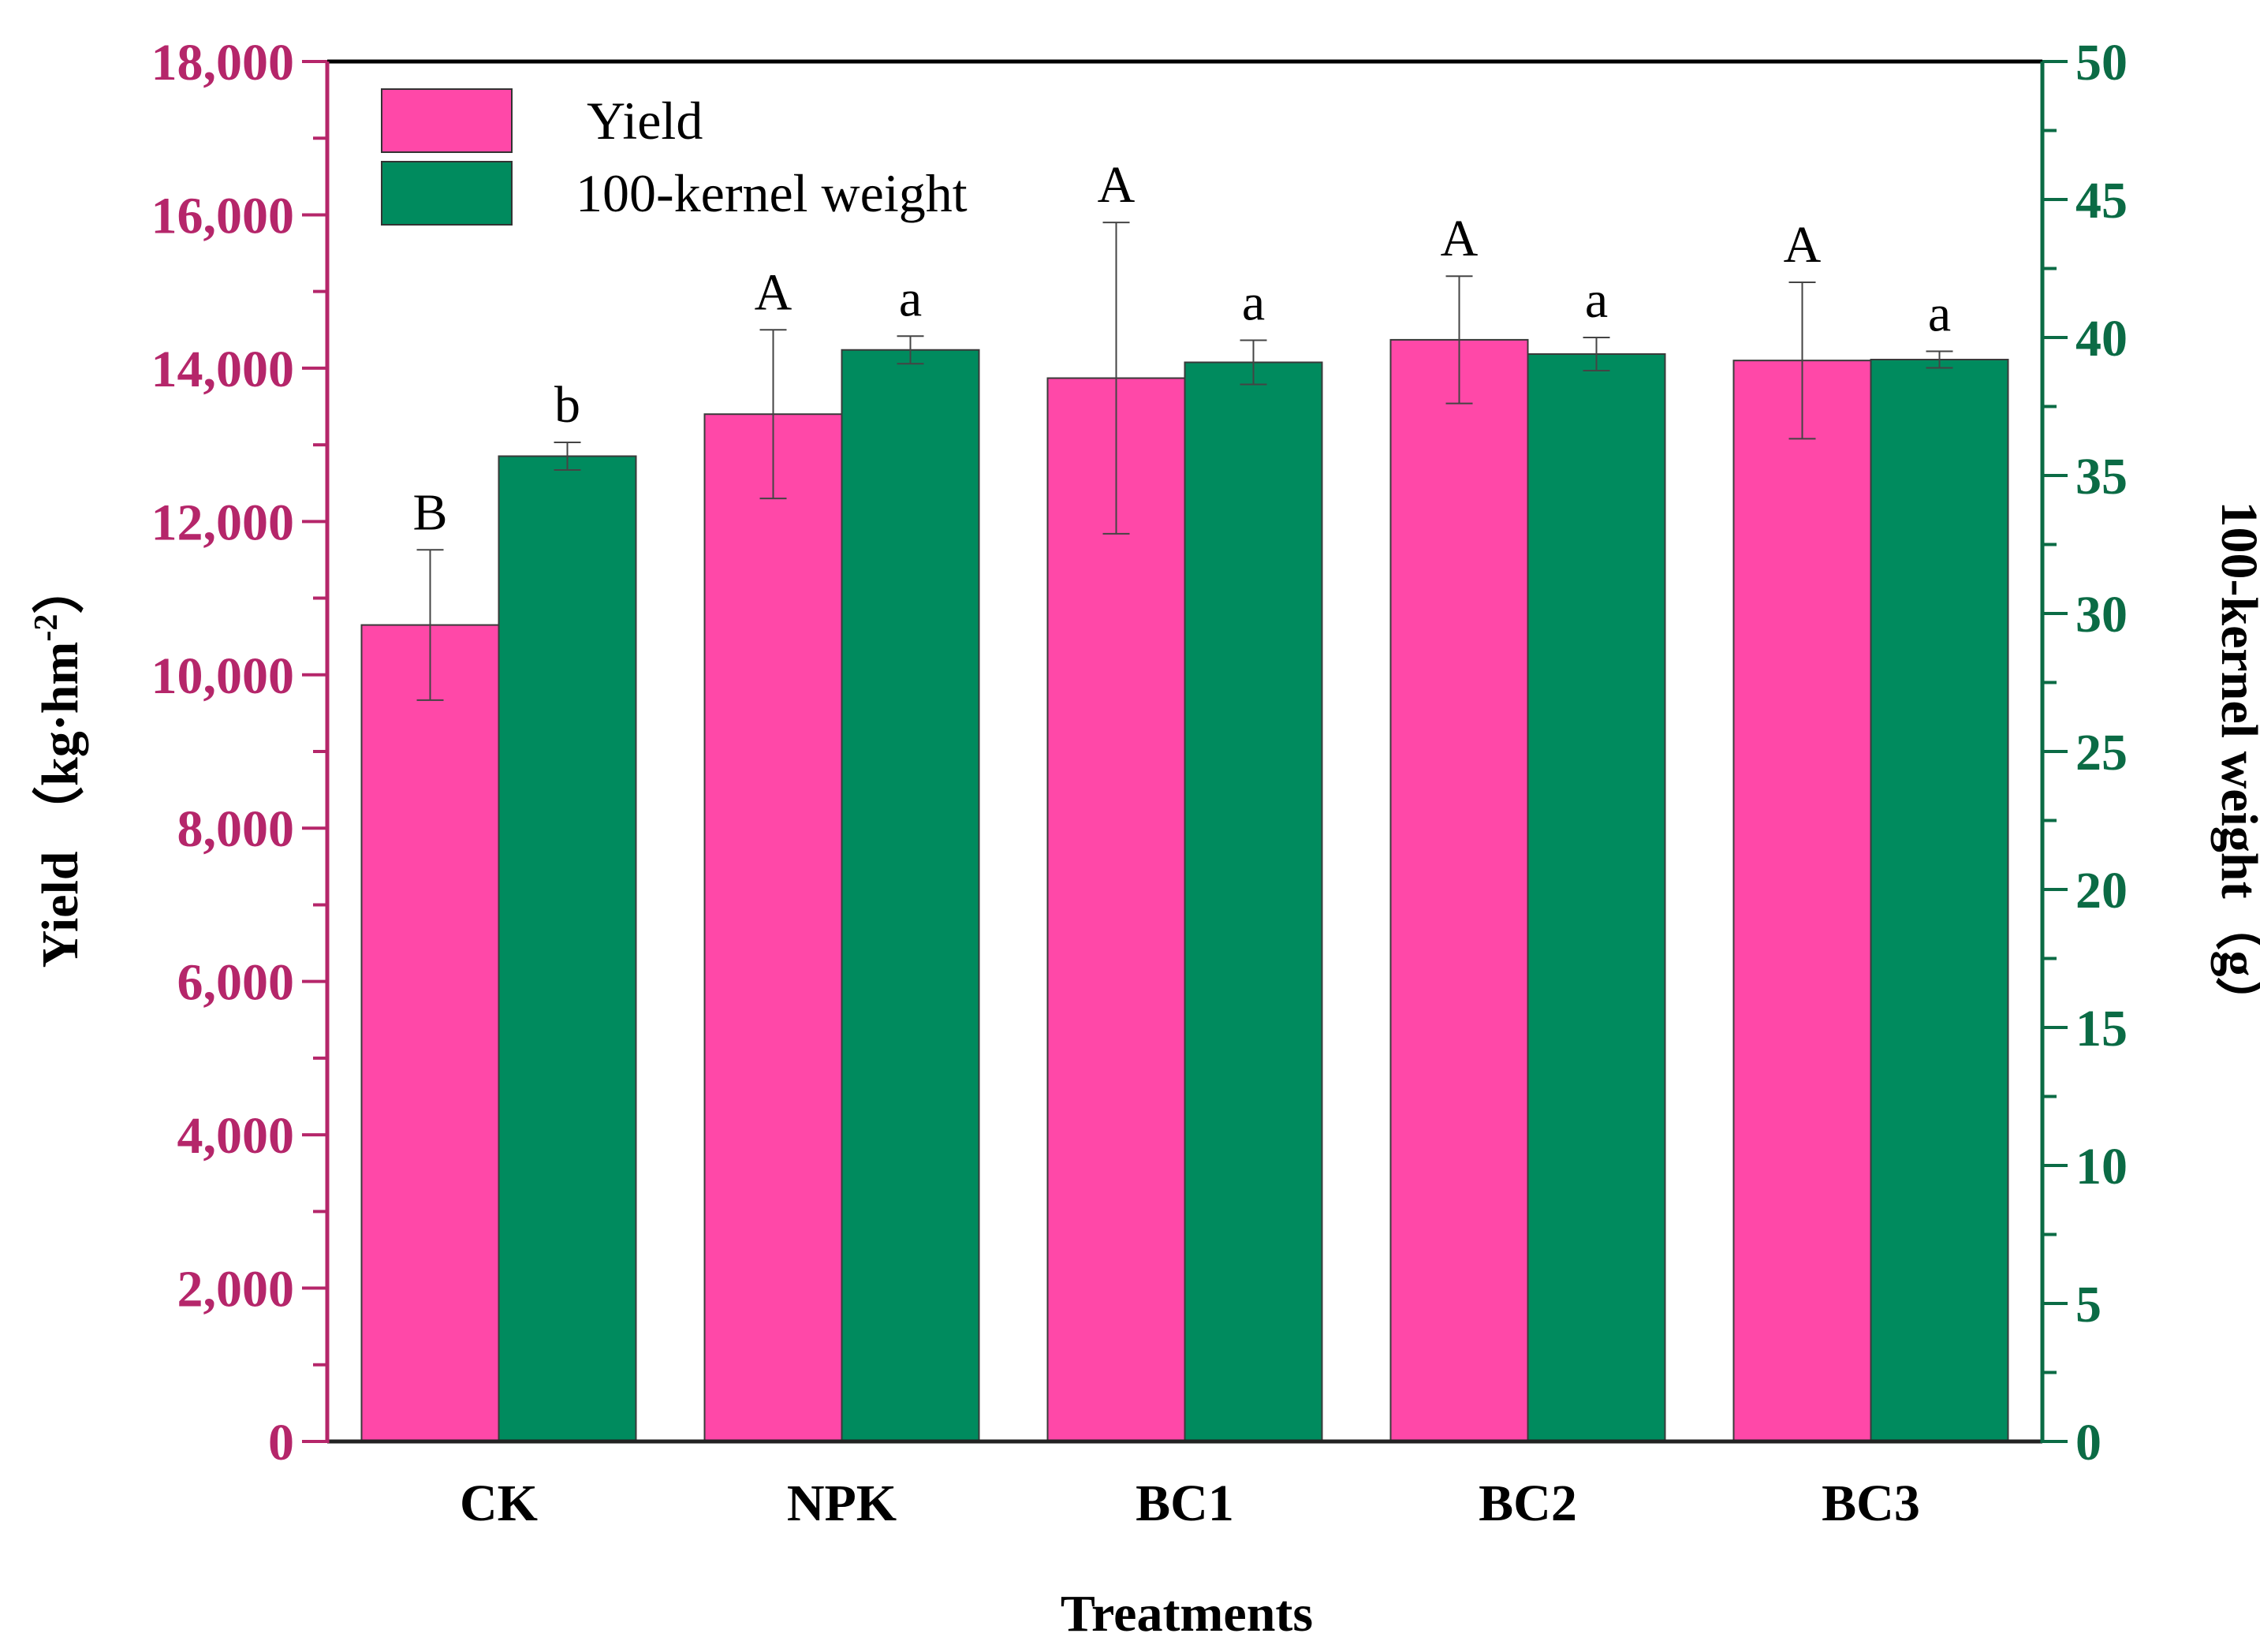  What do you see at coordinates (2101, 338) in the screenshot?
I see `right-tick-label: 40` at bounding box center [2101, 338].